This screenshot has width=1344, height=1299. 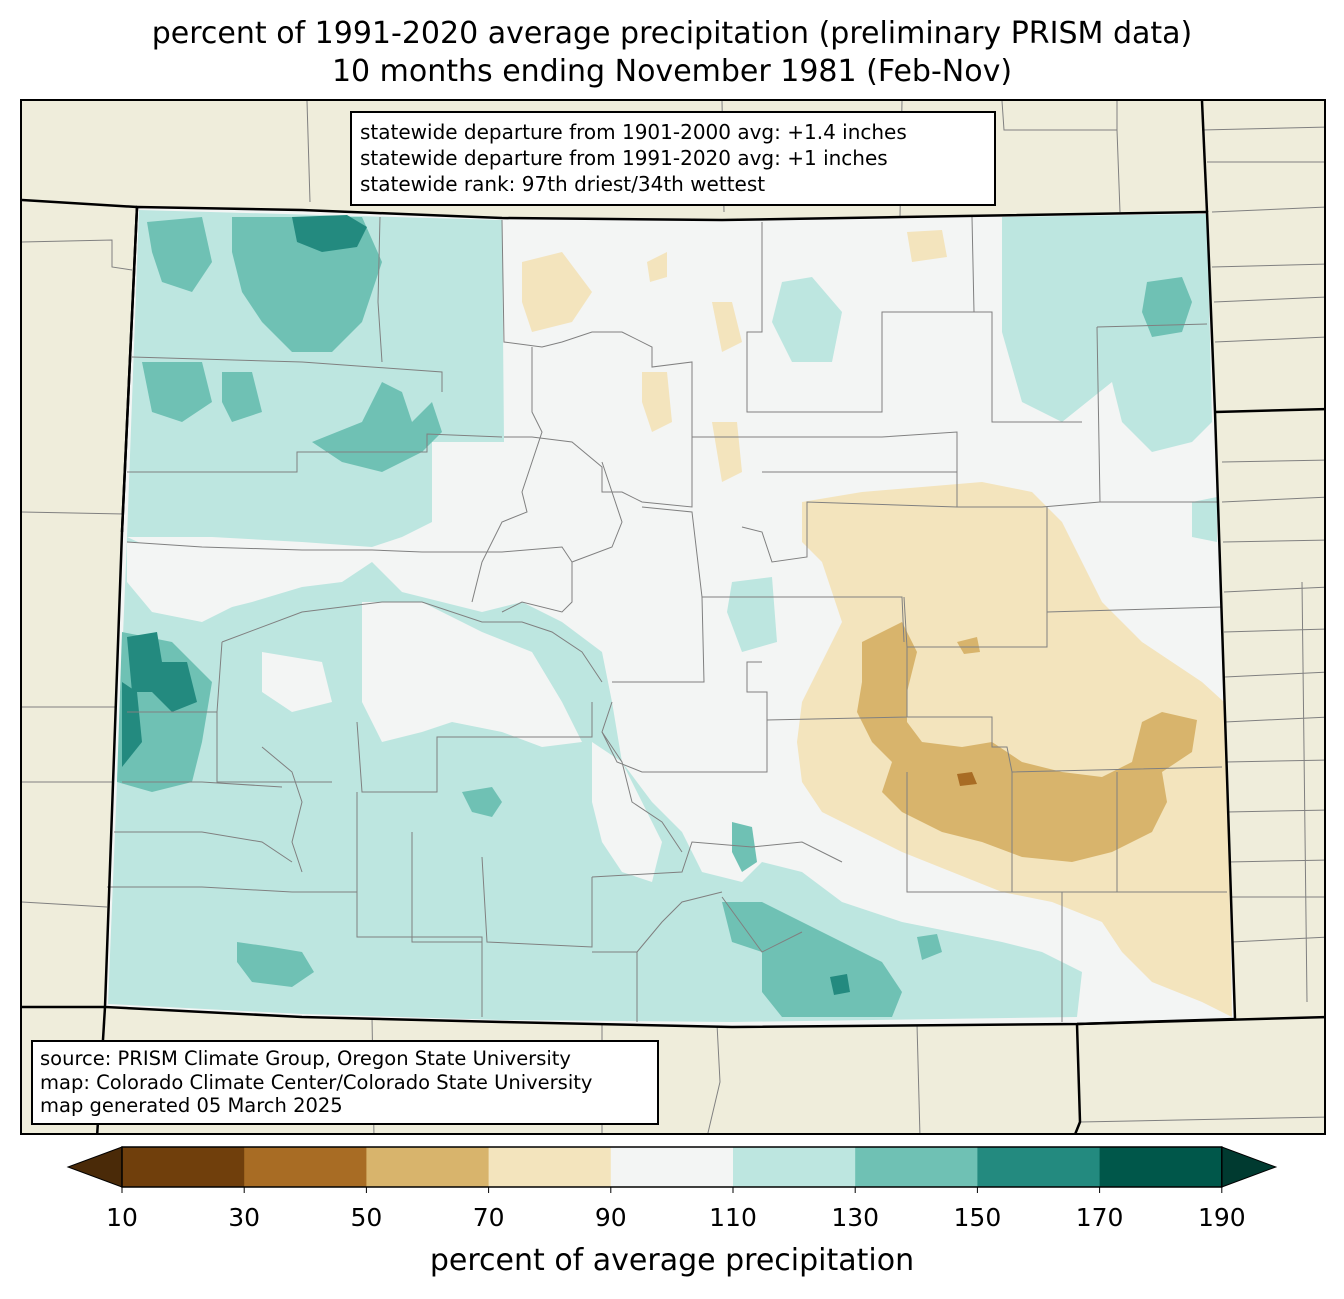 I want to click on colorbar-tick-label: 70, so click(x=488, y=1217).